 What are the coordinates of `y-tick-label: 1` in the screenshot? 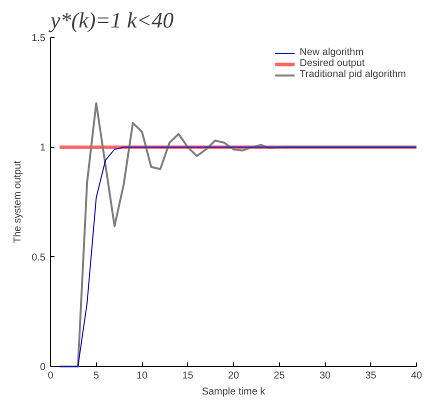 It's located at (43, 148).